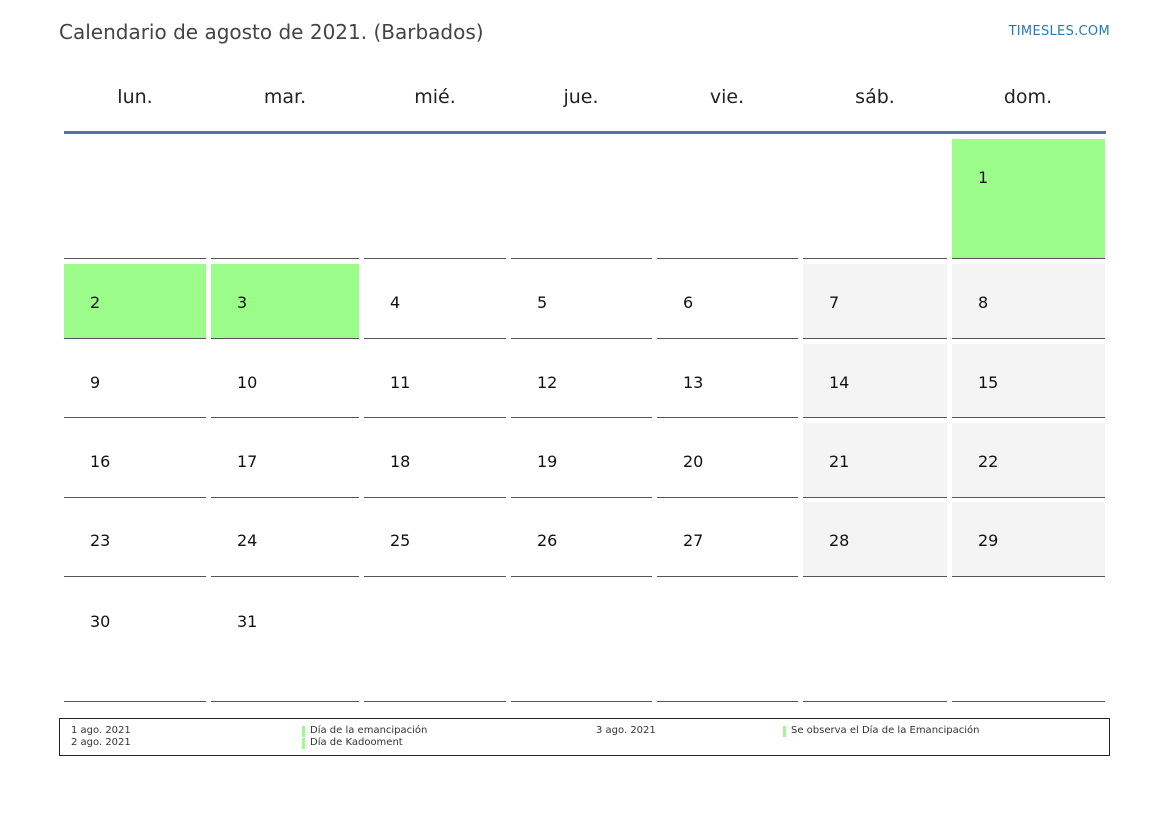 Image resolution: width=1169 pixels, height=827 pixels. I want to click on day-number: 11, so click(400, 382).